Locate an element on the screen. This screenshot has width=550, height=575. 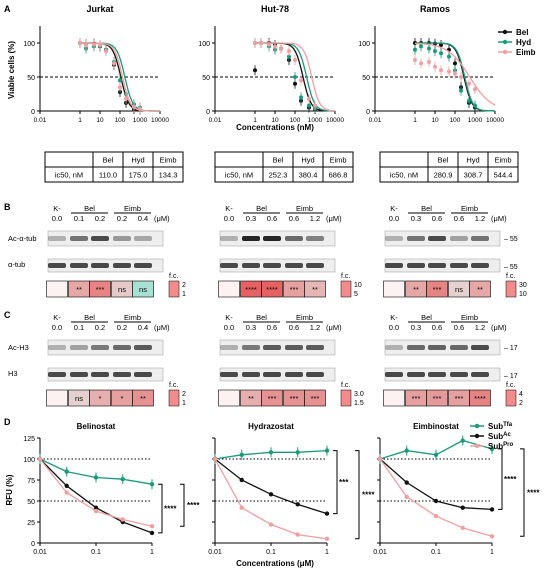
plot-a-title: Hut-78 is located at coordinates (275, 9).